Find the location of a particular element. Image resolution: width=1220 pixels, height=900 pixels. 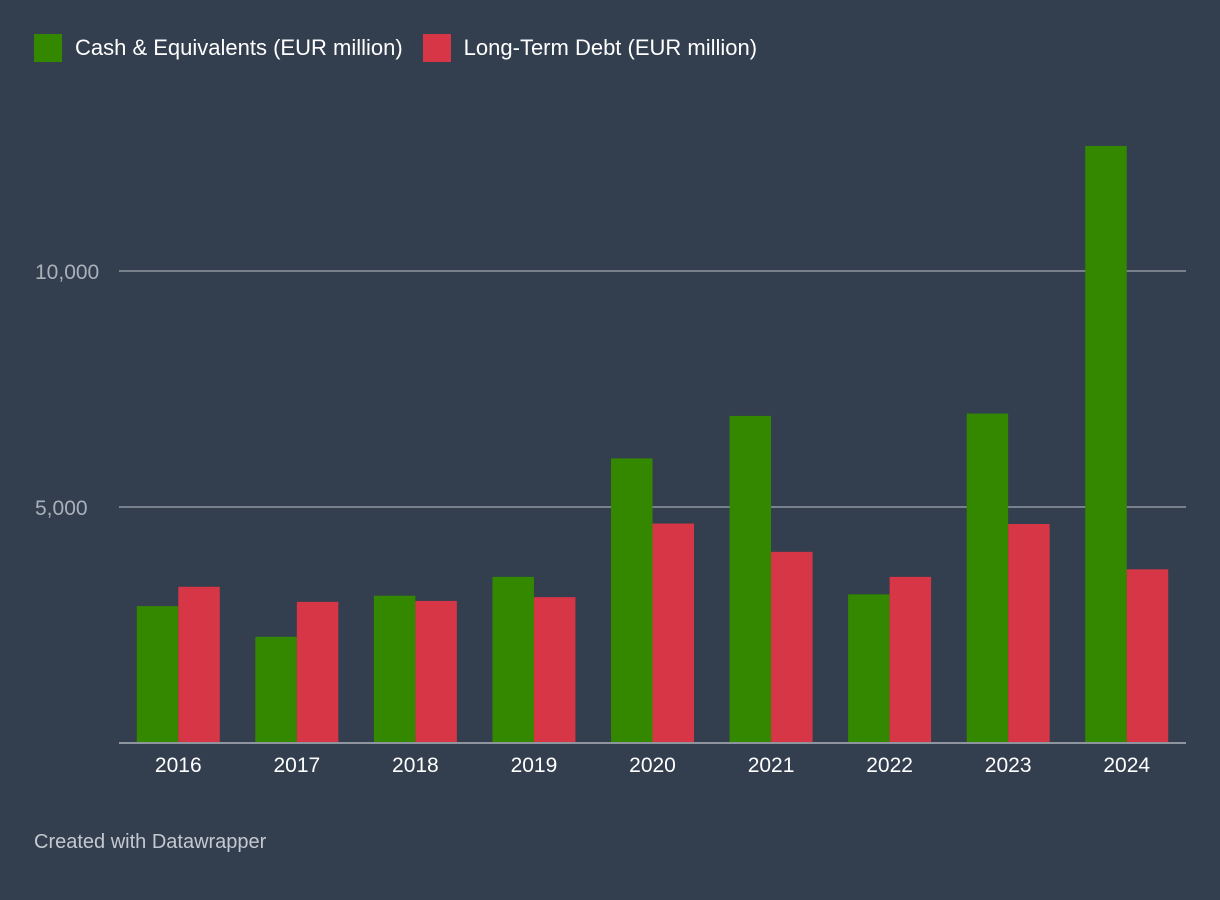

x-tick-label-2019: 2019 is located at coordinates (534, 765).